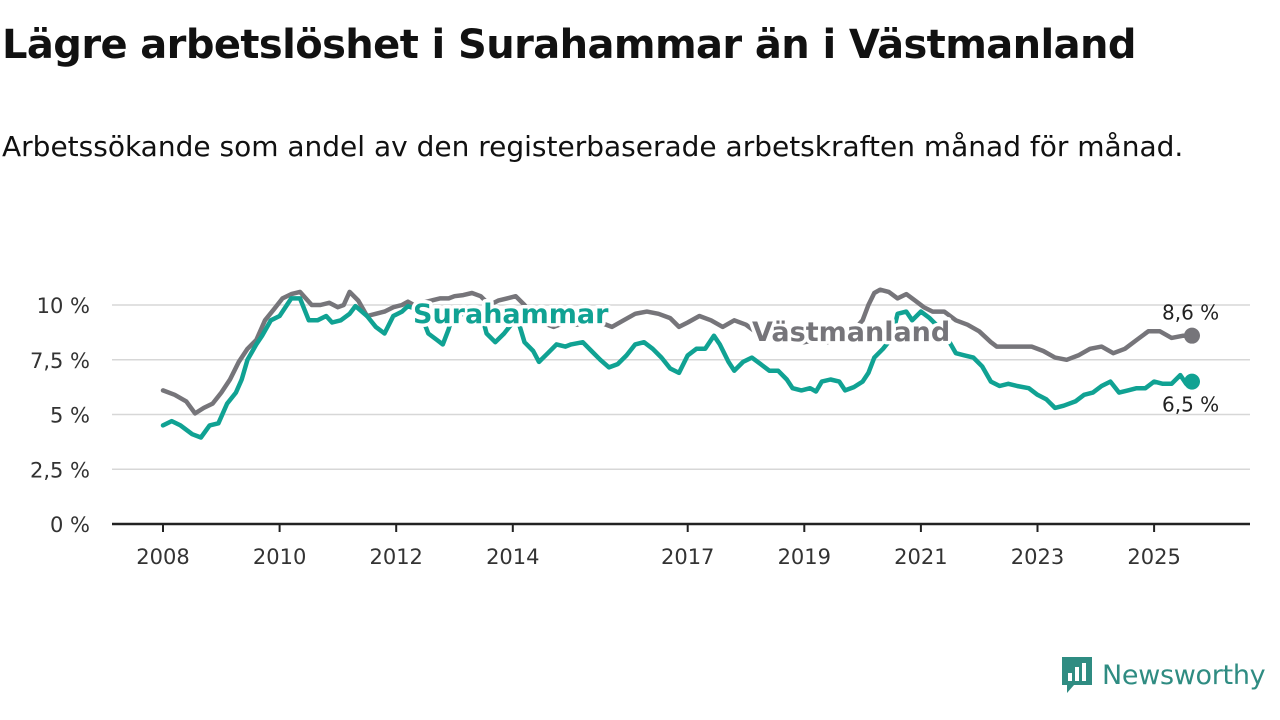 The height and width of the screenshot is (720, 1280). What do you see at coordinates (1190, 313) in the screenshot?
I see `end-value-label-vastmanland: 8,6 %` at bounding box center [1190, 313].